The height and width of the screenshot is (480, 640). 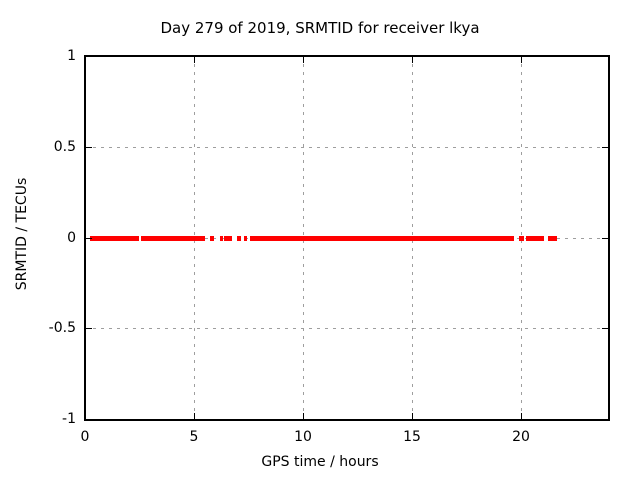 I want to click on y-tick-label--1: -1, so click(x=69, y=419).